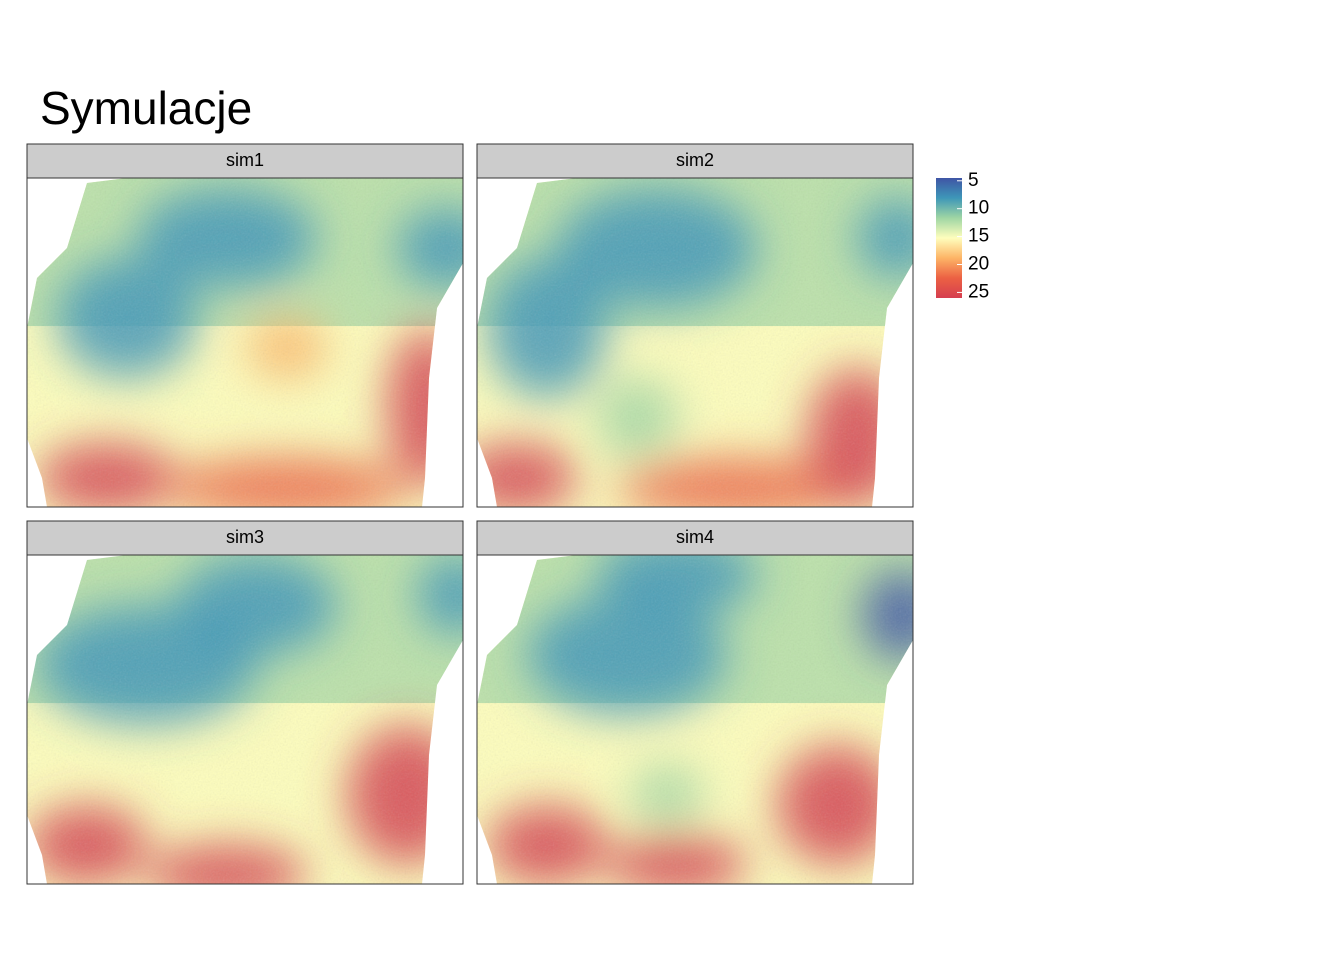  Describe the element at coordinates (949, 238) in the screenshot. I see `legend-colorbar` at that location.